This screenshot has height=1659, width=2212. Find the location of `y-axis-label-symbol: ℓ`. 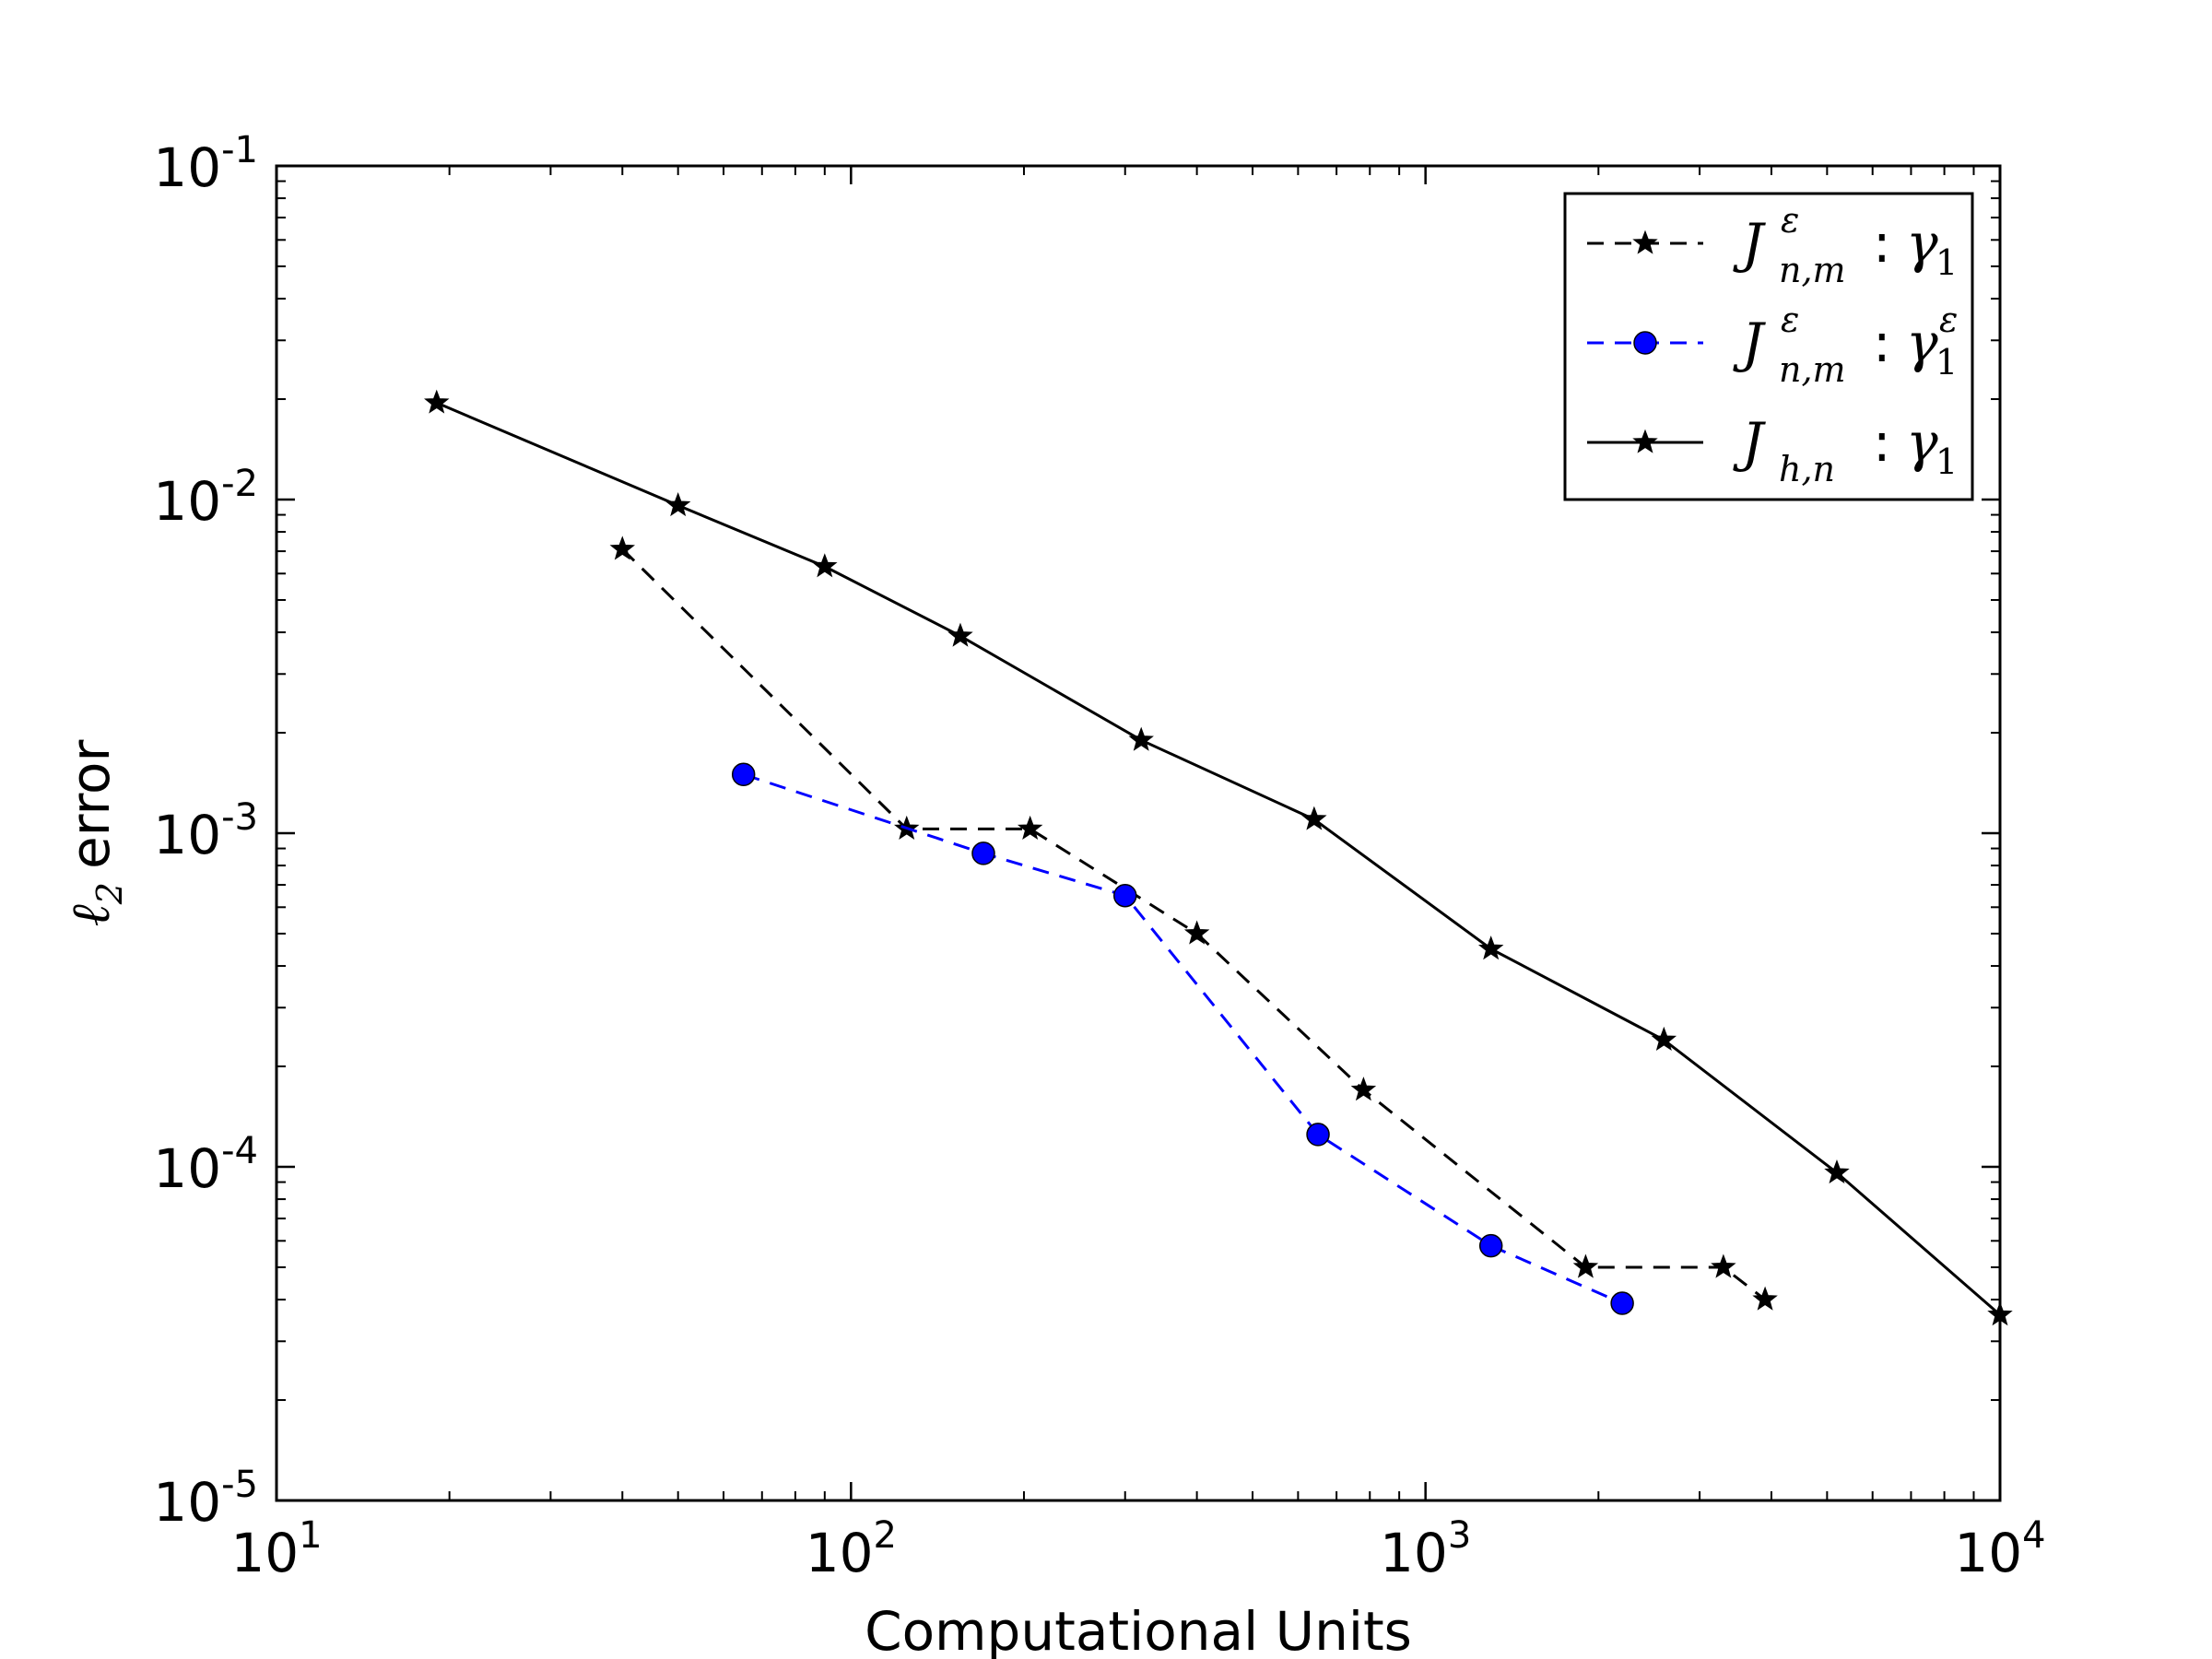

y-axis-label-symbol: ℓ is located at coordinates (90, 915).